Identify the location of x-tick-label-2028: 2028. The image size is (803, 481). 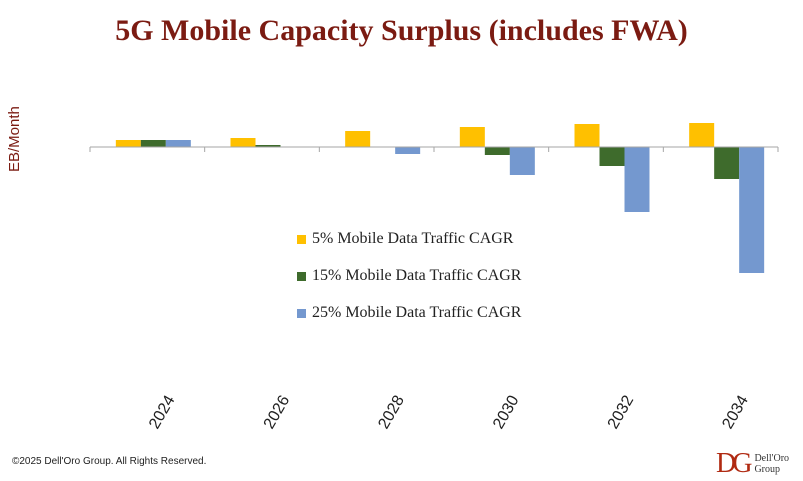
(391, 412).